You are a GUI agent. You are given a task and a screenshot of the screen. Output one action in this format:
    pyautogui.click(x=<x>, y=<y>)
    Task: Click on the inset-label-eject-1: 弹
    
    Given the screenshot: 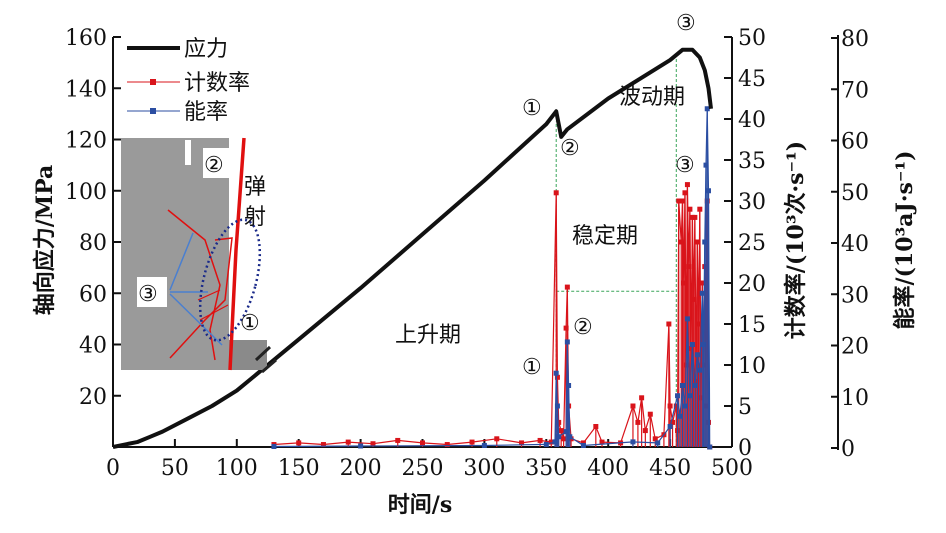 What is the action you would take?
    pyautogui.click(x=255, y=187)
    